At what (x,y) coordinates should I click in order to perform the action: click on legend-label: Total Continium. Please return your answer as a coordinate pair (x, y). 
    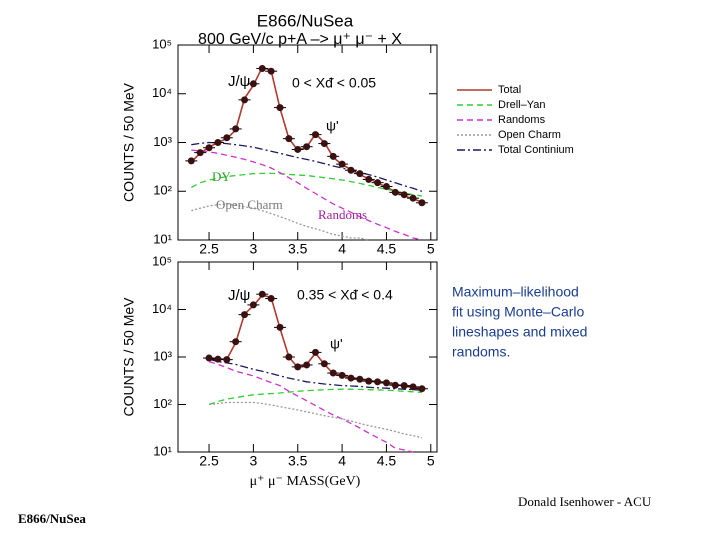
    Looking at the image, I should click on (536, 150).